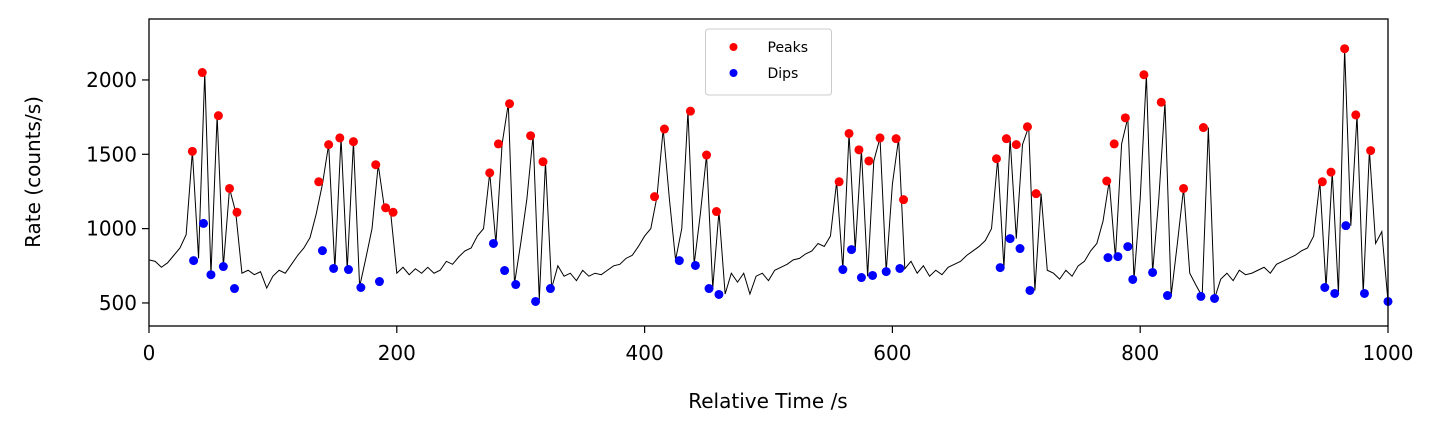 The image size is (1444, 434). Describe the element at coordinates (767, 401) in the screenshot. I see `x-axis-label: Relative Time /s` at that location.